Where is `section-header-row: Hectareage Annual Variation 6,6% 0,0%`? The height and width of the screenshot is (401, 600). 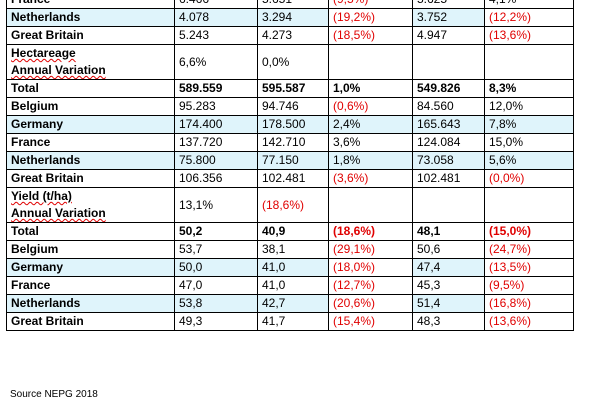 section-header-row: Hectareage Annual Variation 6,6% 0,0% is located at coordinates (290, 62).